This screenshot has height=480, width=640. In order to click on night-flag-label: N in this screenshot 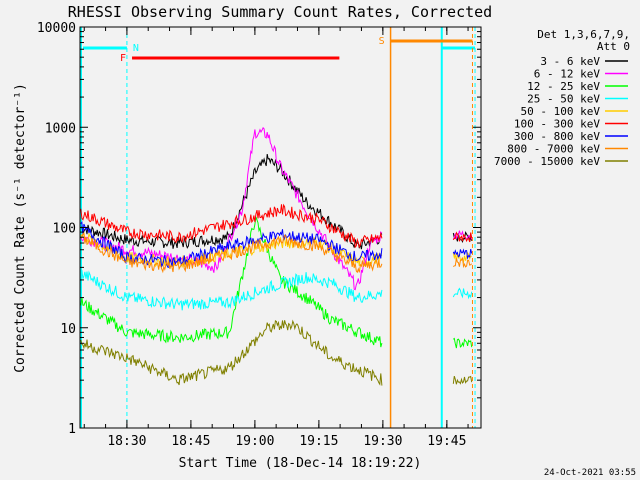, I will do `click(136, 48)`.